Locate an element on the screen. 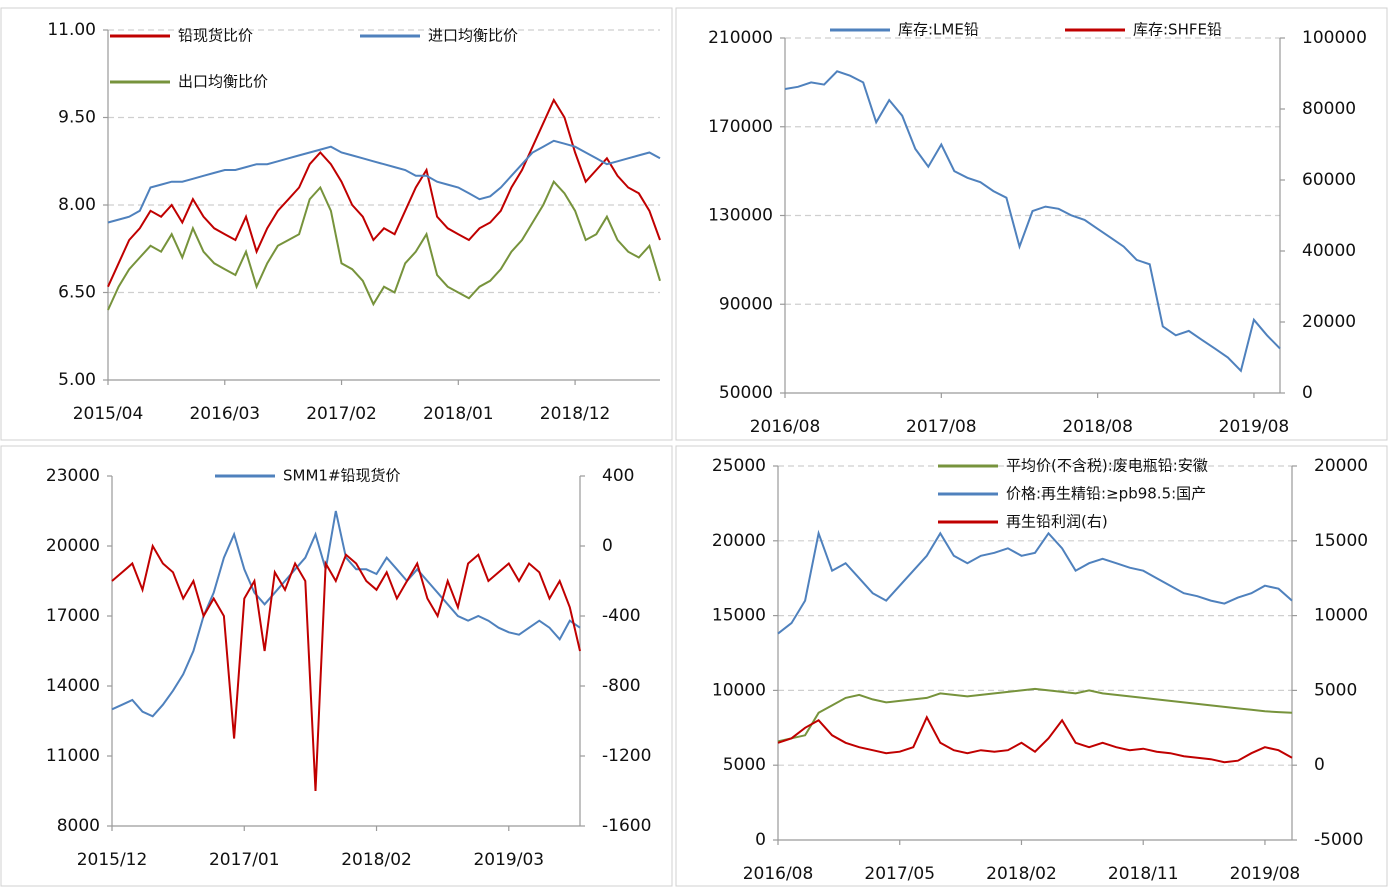 The width and height of the screenshot is (1389, 888). y2-tick-label: 5000 is located at coordinates (1335, 690).